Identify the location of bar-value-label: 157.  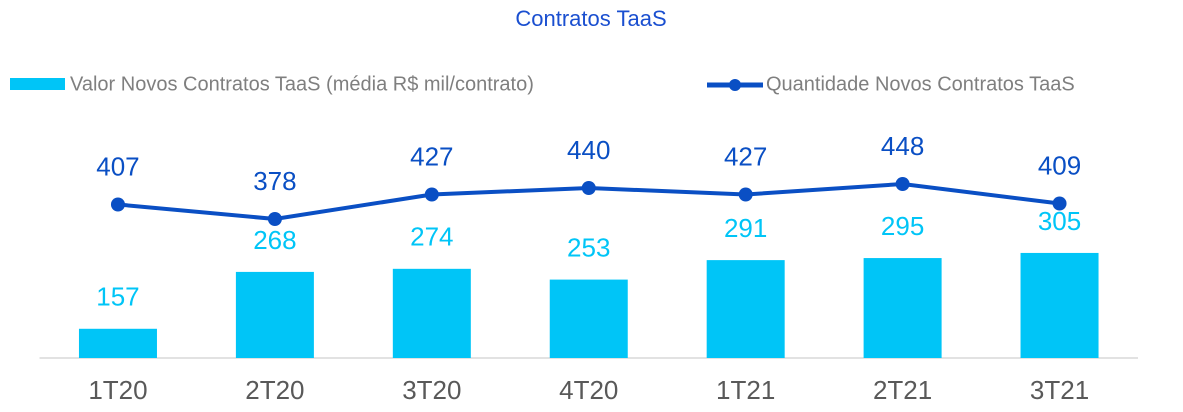
(117, 297).